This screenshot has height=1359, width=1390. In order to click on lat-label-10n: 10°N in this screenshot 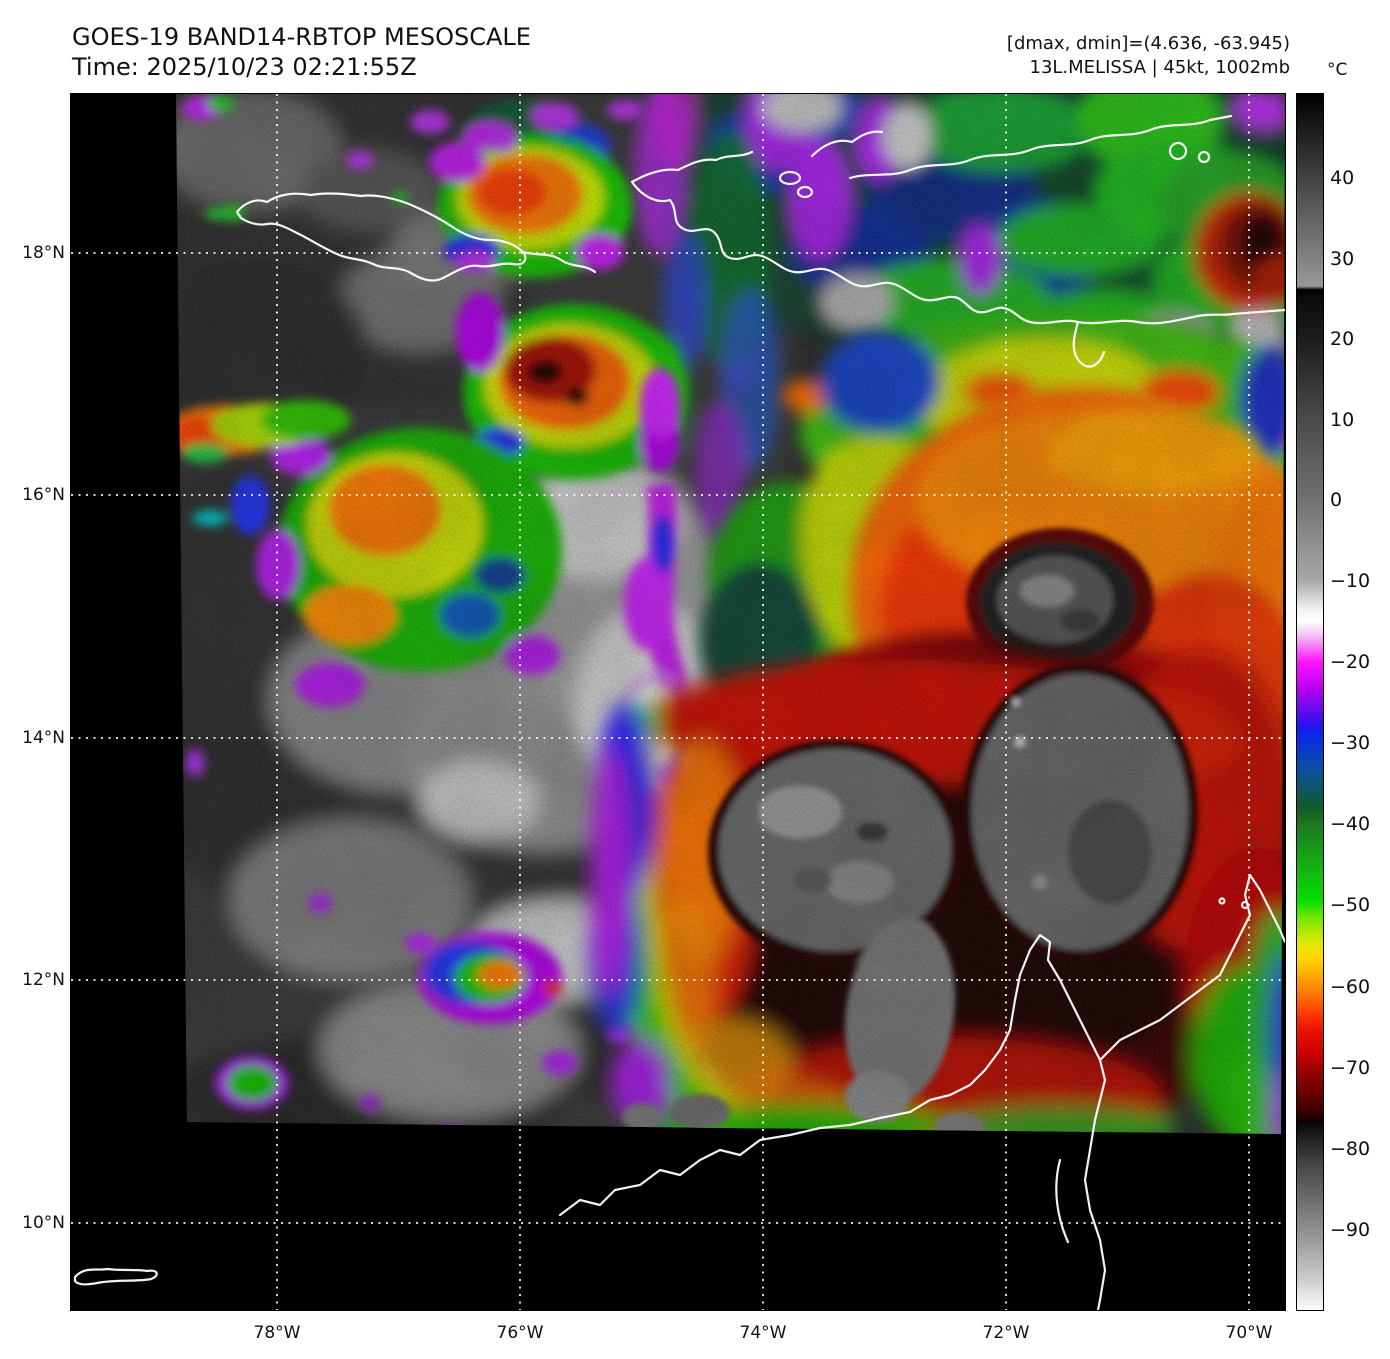, I will do `click(43, 1223)`.